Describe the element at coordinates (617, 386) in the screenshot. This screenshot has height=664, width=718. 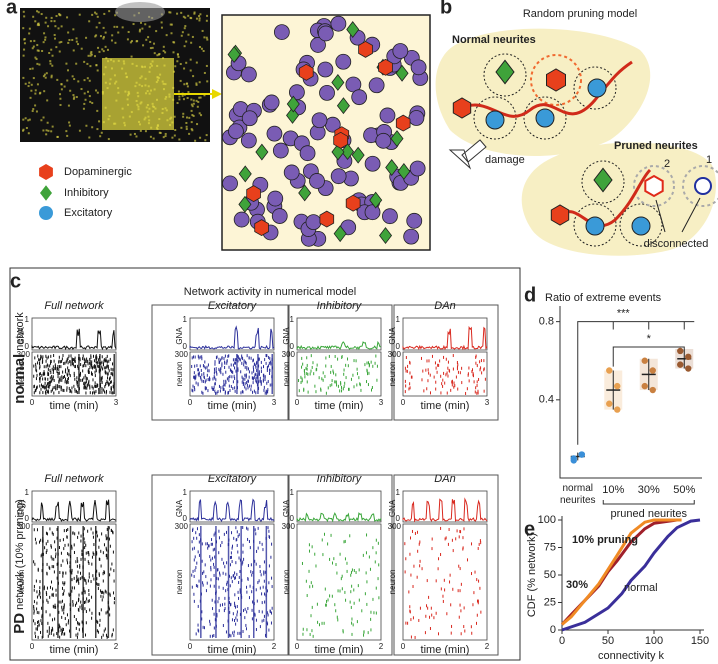
I see `data-point` at that location.